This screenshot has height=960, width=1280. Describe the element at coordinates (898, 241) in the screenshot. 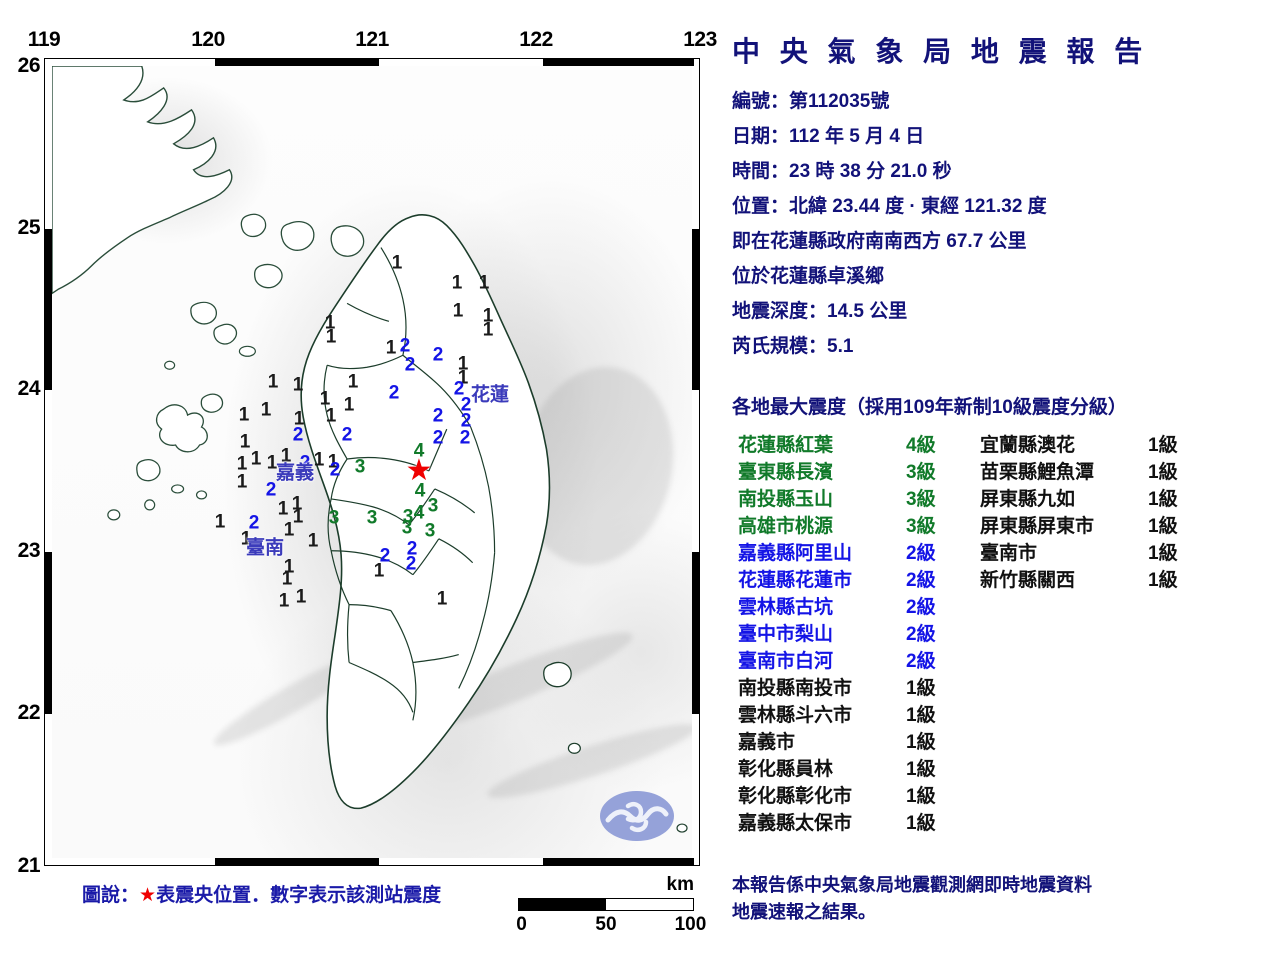

I see `metadata-value: 花蓮縣政府南南西方 67.7 公里` at that location.